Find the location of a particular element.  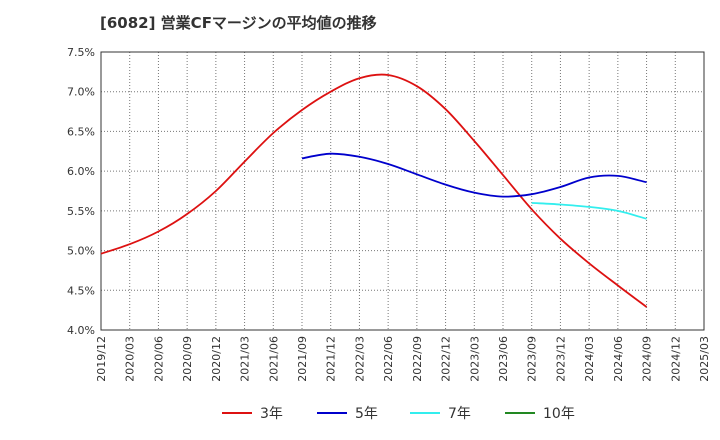

x-tick-label: 2024/09 is located at coordinates (647, 359).